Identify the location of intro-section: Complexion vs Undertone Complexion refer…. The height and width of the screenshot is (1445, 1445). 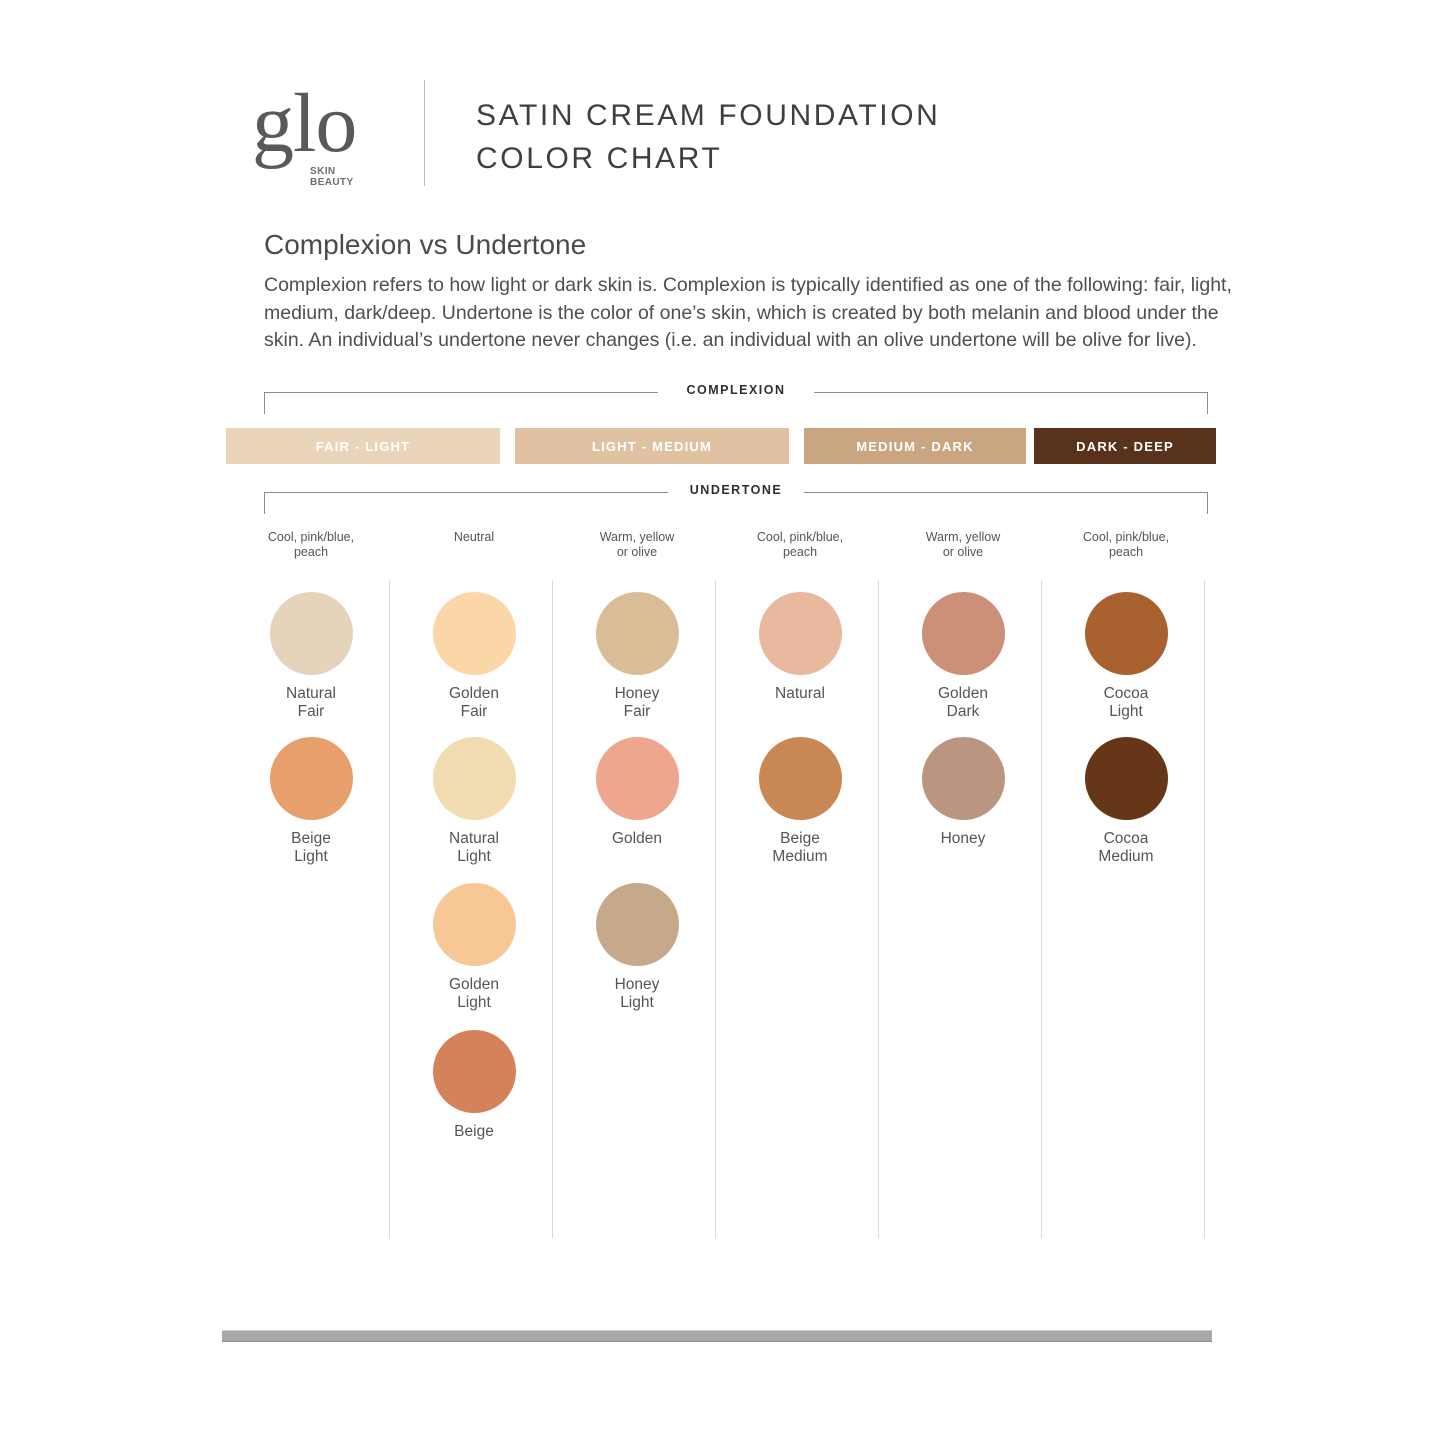
(760, 291).